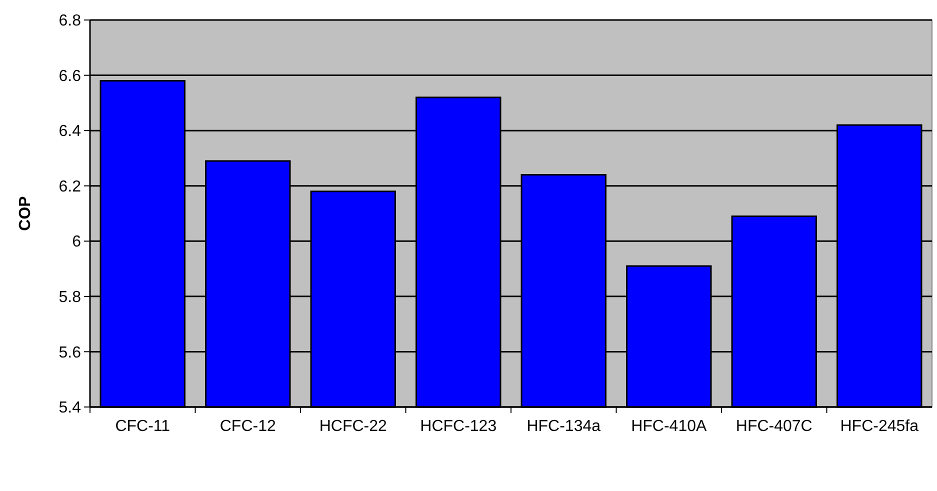 The width and height of the screenshot is (937, 491). Describe the element at coordinates (70, 408) in the screenshot. I see `y-tick-label: 5.4` at that location.